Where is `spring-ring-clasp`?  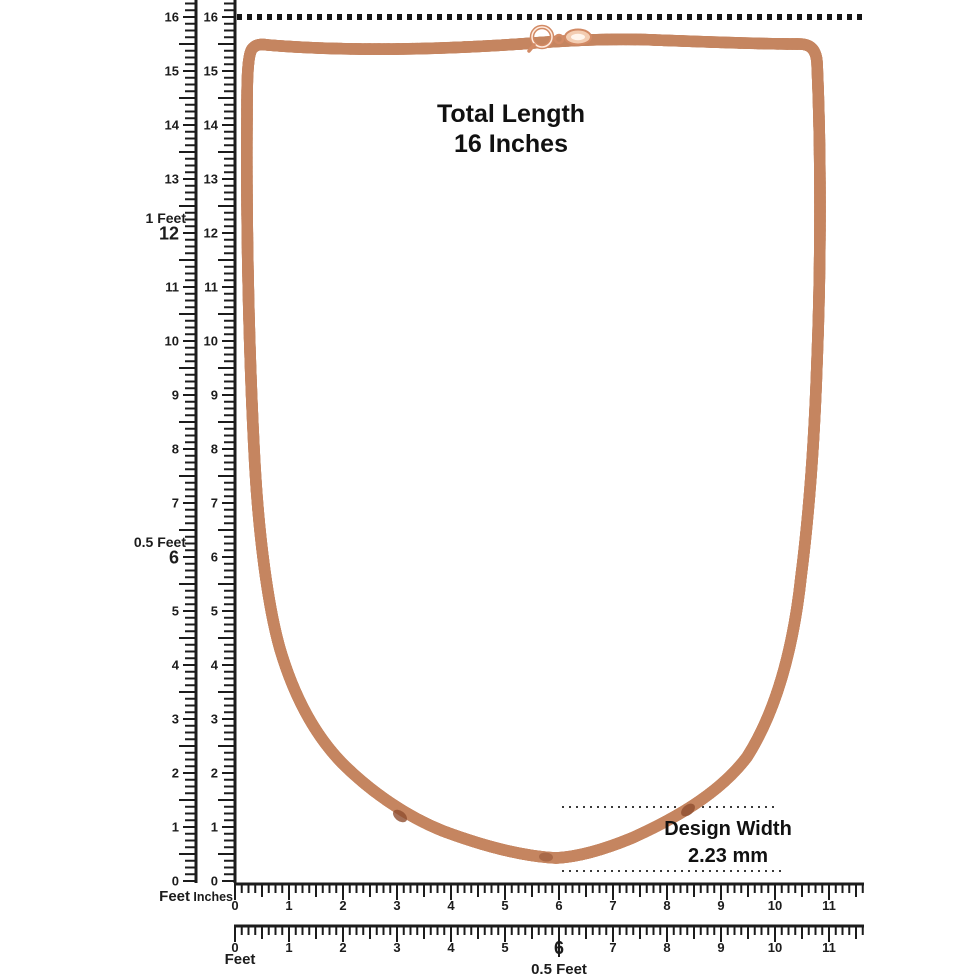
spring-ring-clasp is located at coordinates (559, 38).